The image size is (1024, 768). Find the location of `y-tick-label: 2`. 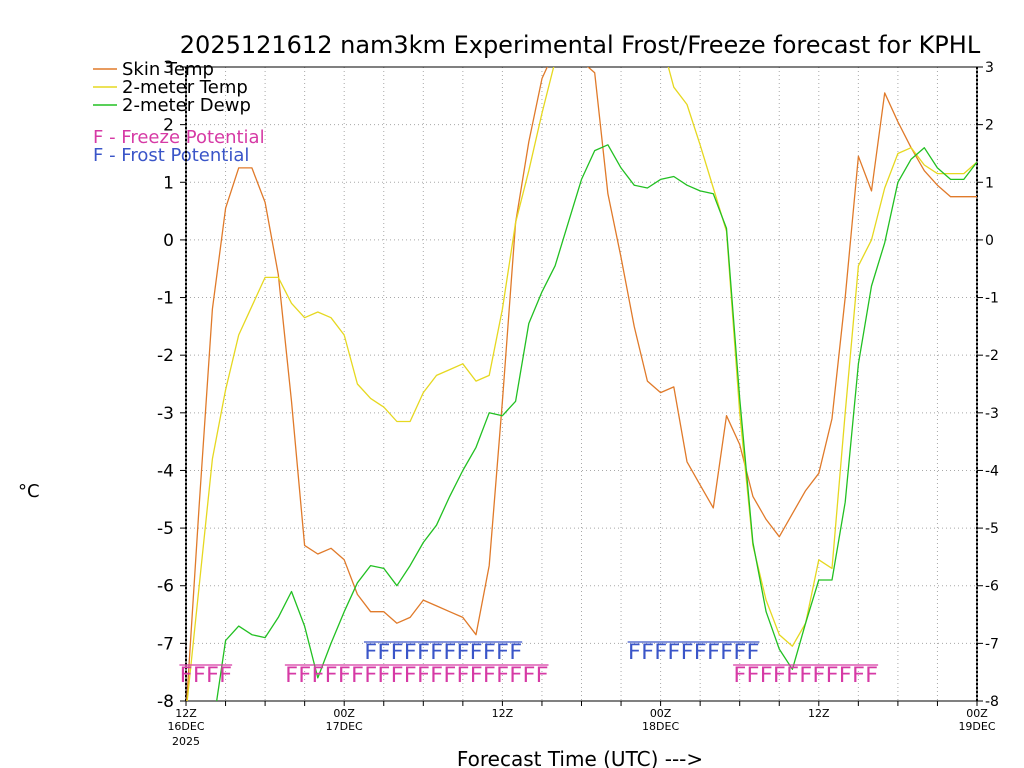

y-tick-label: 2 is located at coordinates (168, 126).